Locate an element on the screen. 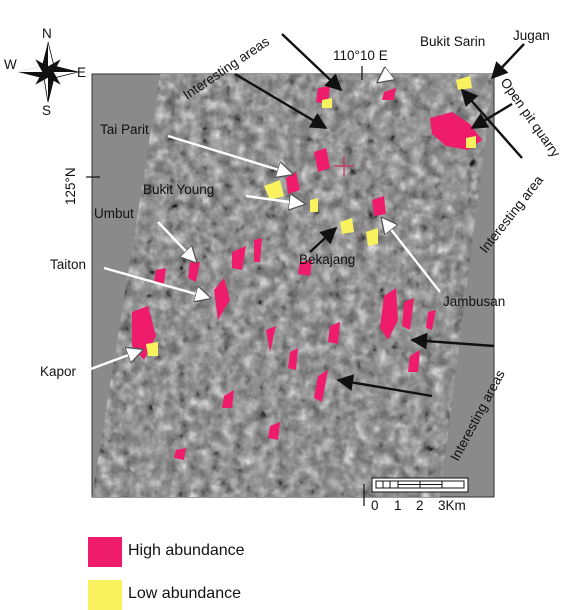 Image resolution: width=587 pixels, height=610 pixels. compass-west-label: W is located at coordinates (10, 64).